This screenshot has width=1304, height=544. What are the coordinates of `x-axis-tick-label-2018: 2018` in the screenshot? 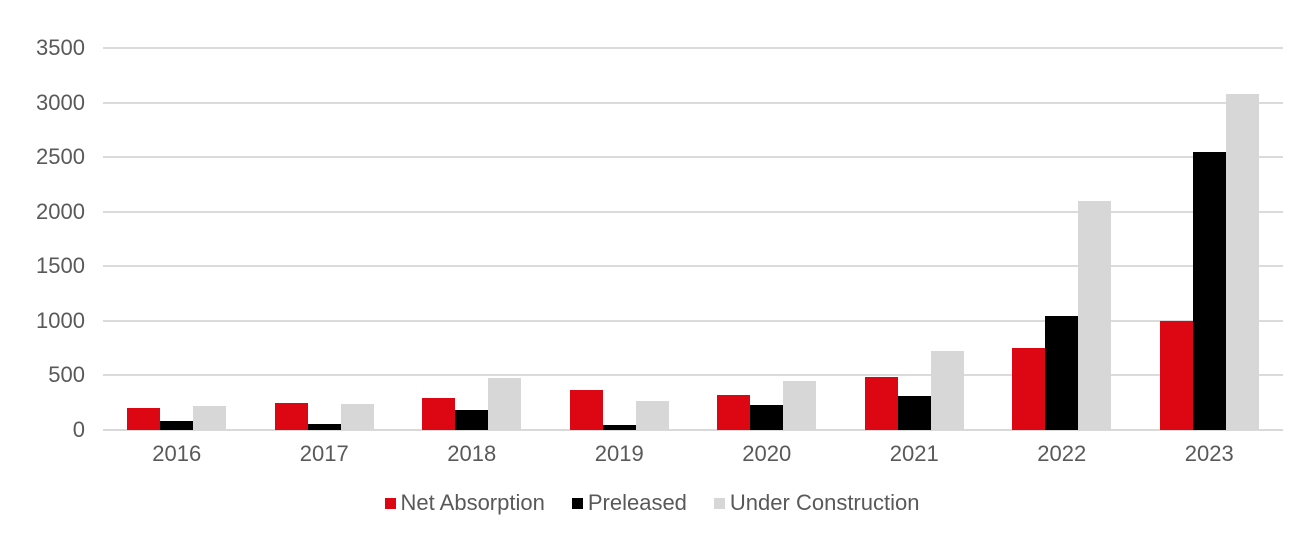 It's located at (472, 453).